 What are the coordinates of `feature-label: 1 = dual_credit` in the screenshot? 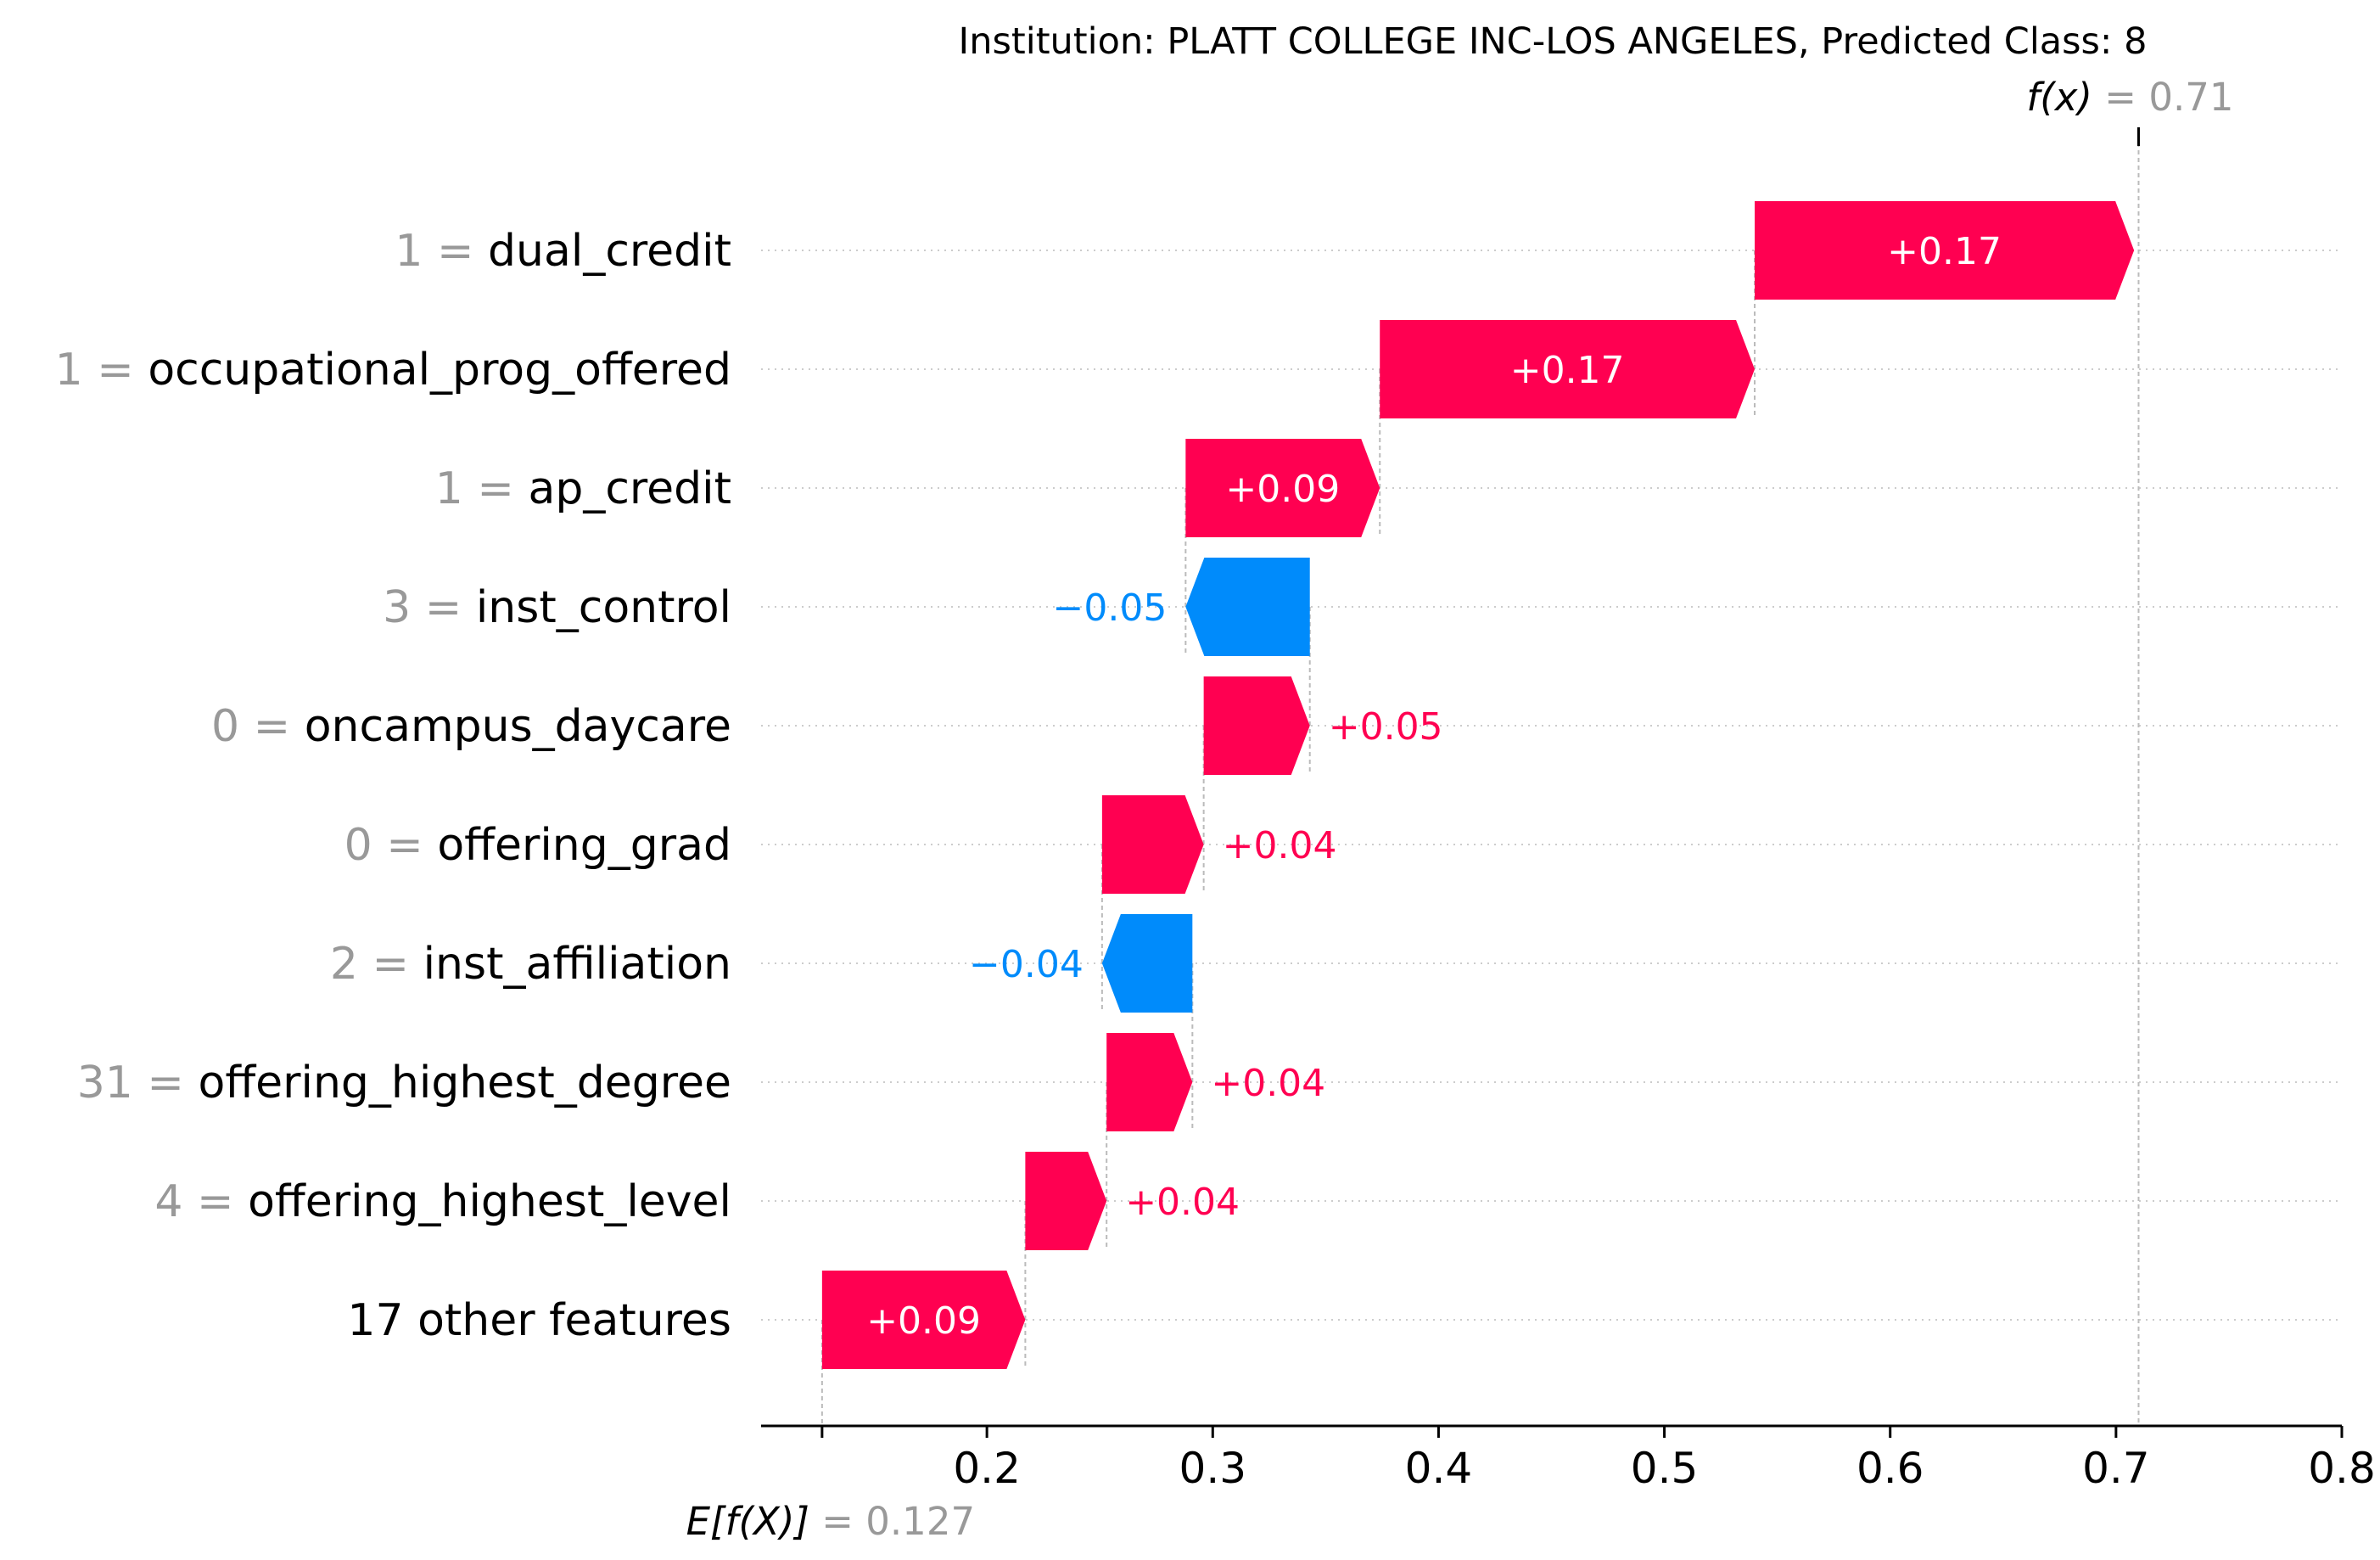 It's located at (563, 252).